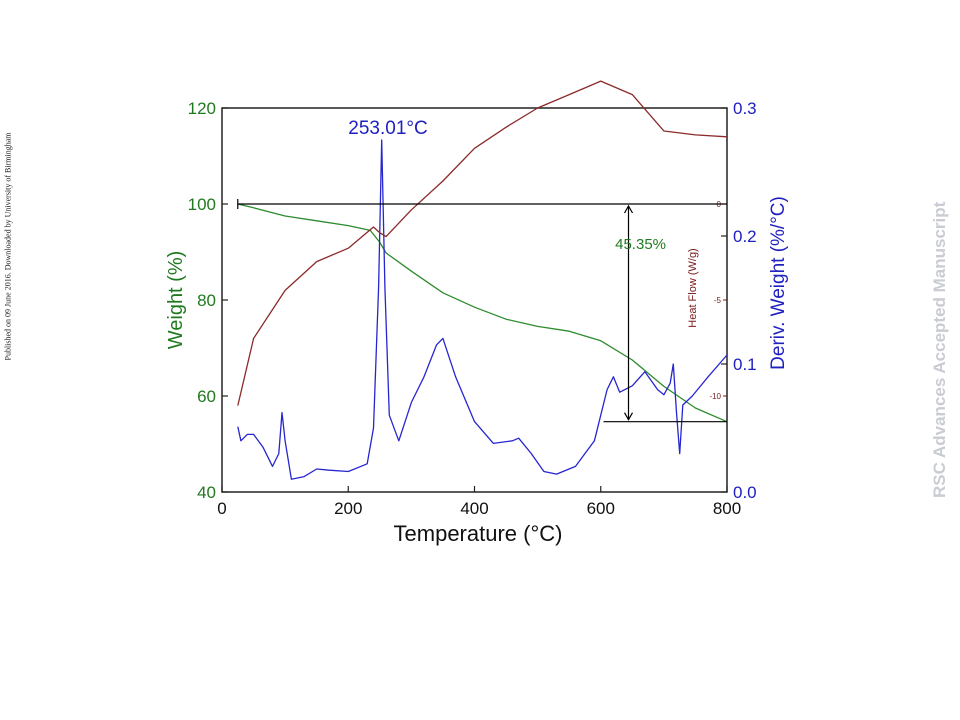  What do you see at coordinates (601, 508) in the screenshot?
I see `x-tick-label: 600` at bounding box center [601, 508].